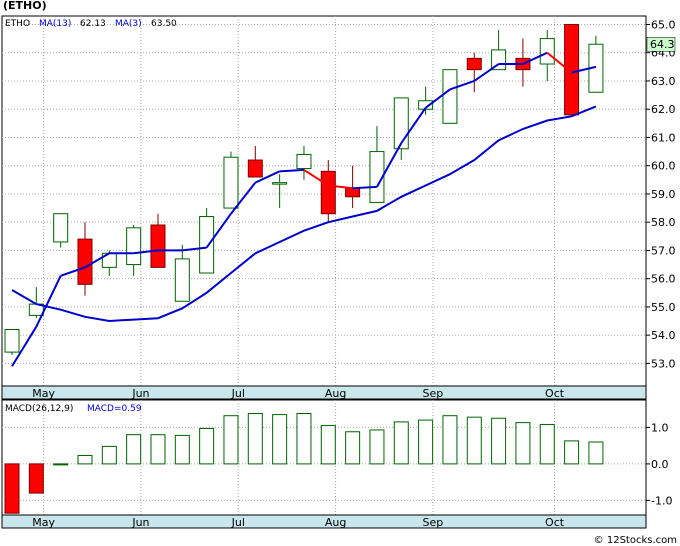 This screenshot has width=680, height=546. I want to click on macd-xtick-label: Jun, so click(140, 522).